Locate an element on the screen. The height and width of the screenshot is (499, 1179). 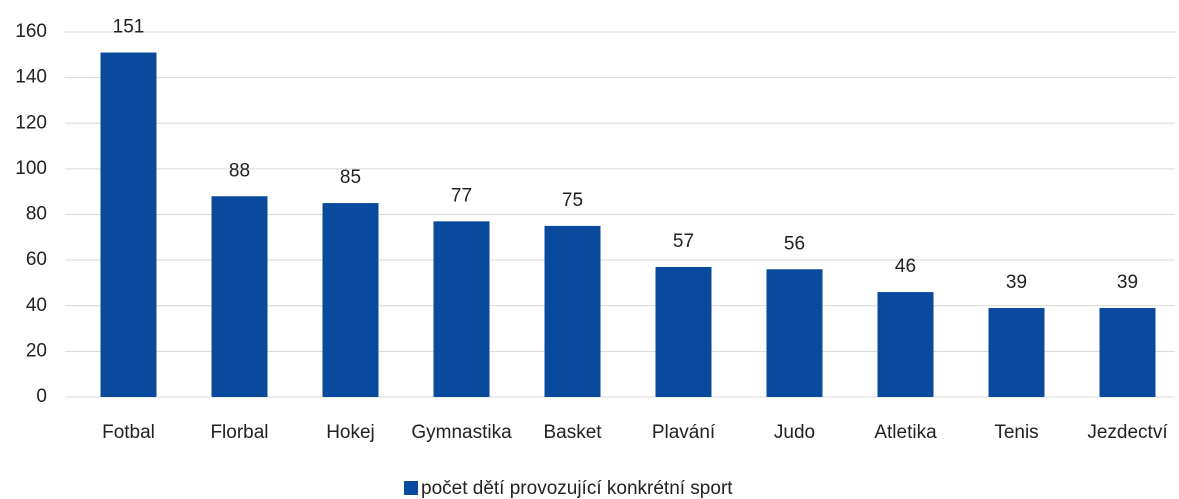
y-tick-label: 160 is located at coordinates (31, 31).